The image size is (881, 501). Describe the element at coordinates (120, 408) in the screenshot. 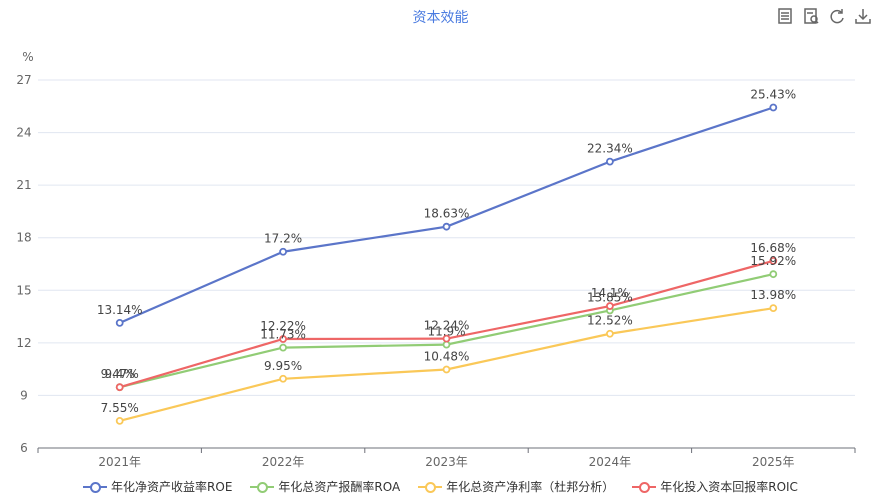

I see `data-label-2: 7.55%` at that location.